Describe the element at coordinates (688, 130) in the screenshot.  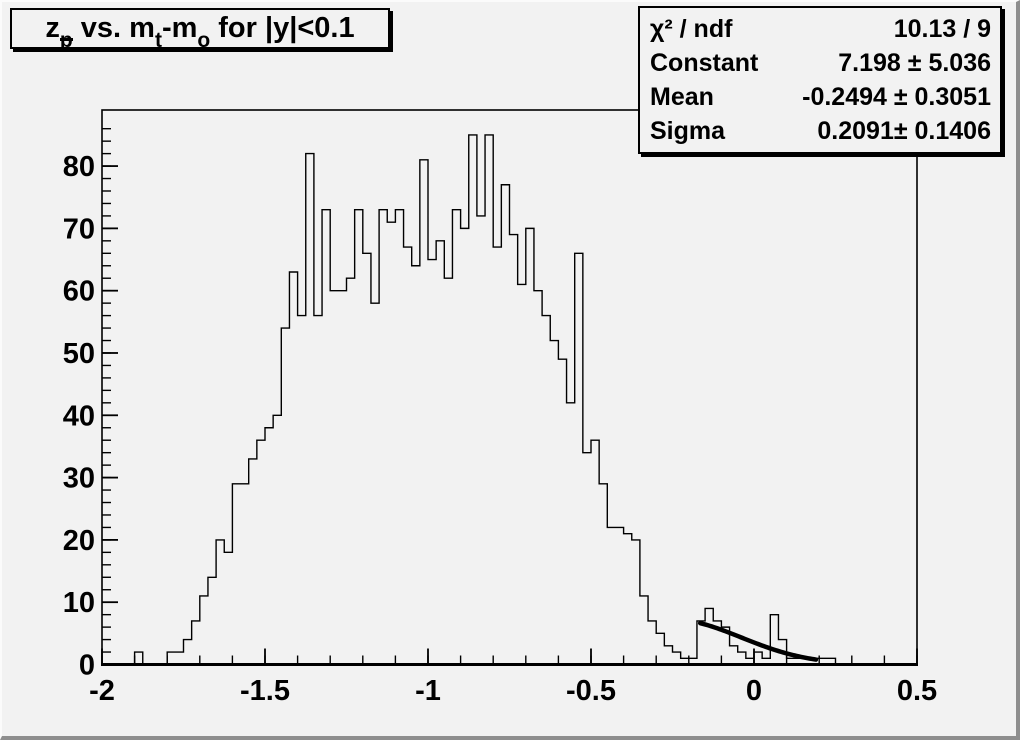
I see `stats-label: Sigma` at that location.